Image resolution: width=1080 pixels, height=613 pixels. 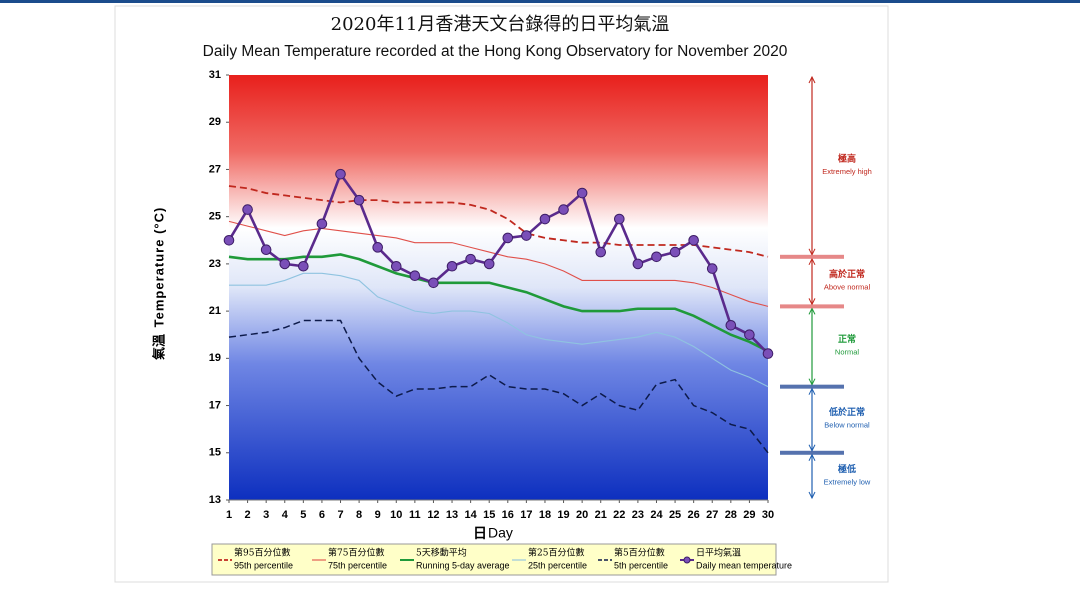 I want to click on x-tick-label: 9, so click(x=378, y=515).